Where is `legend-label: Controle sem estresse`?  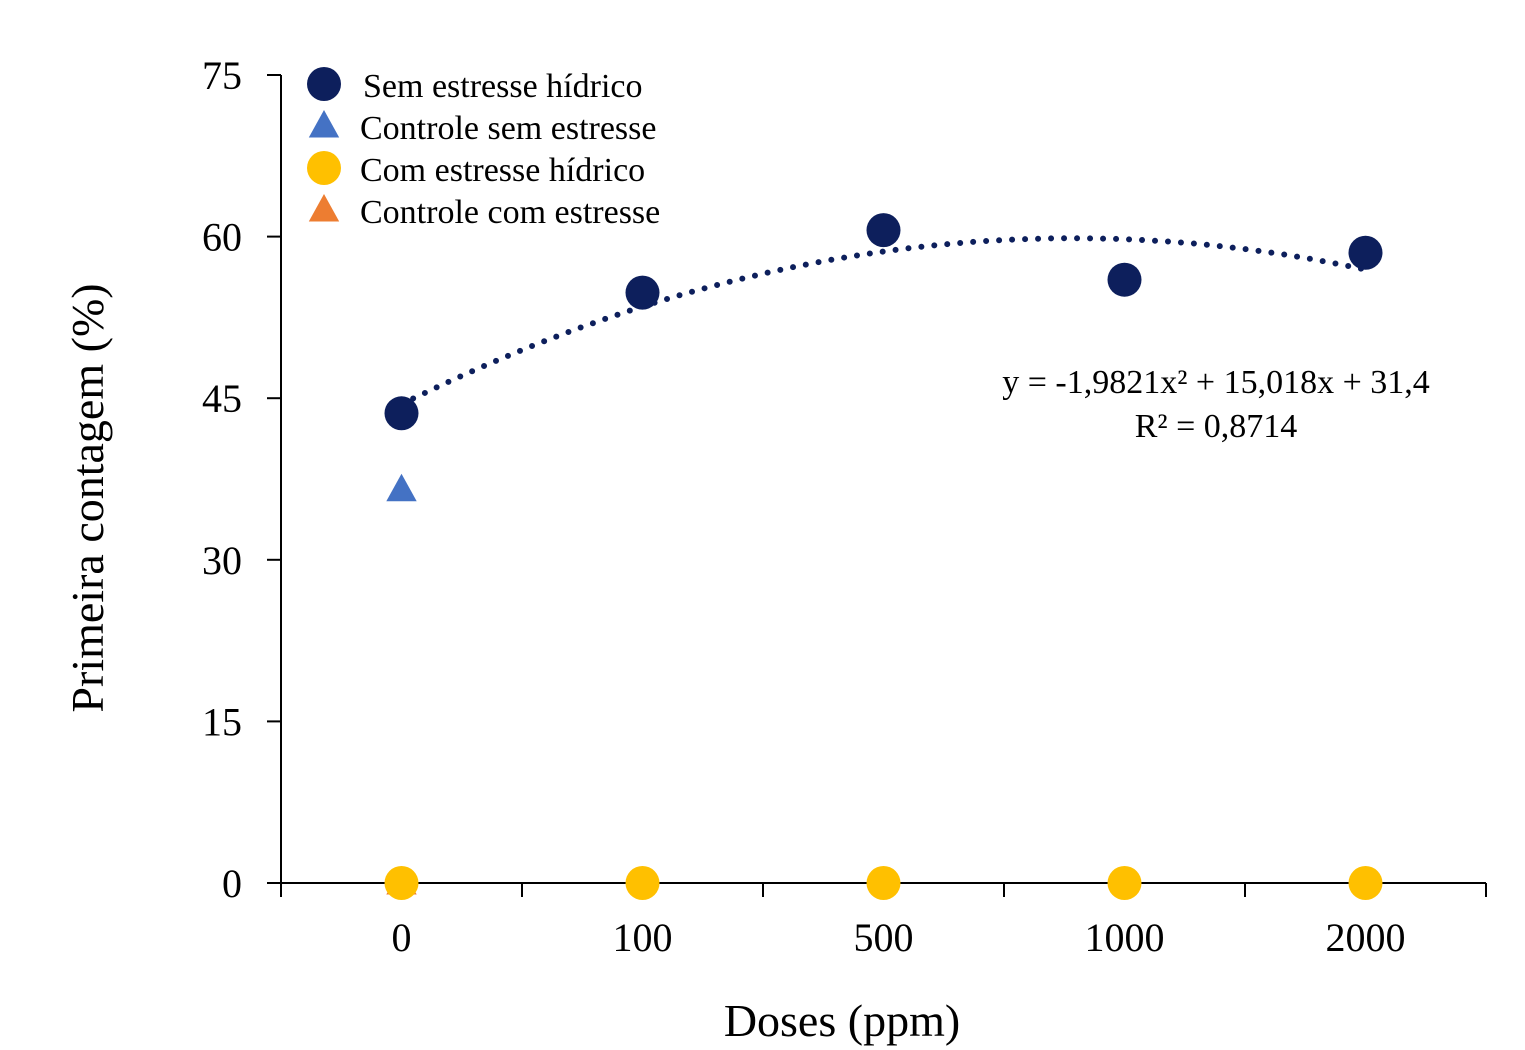
legend-label: Controle sem estresse is located at coordinates (508, 128).